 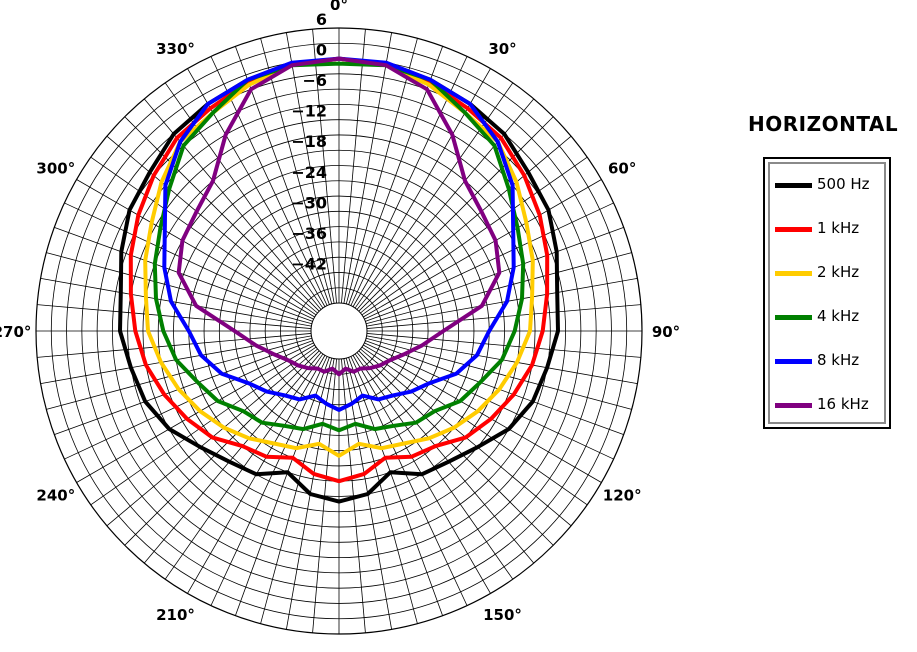 What do you see at coordinates (15, 332) in the screenshot?
I see `angle-tick-label: 270°` at bounding box center [15, 332].